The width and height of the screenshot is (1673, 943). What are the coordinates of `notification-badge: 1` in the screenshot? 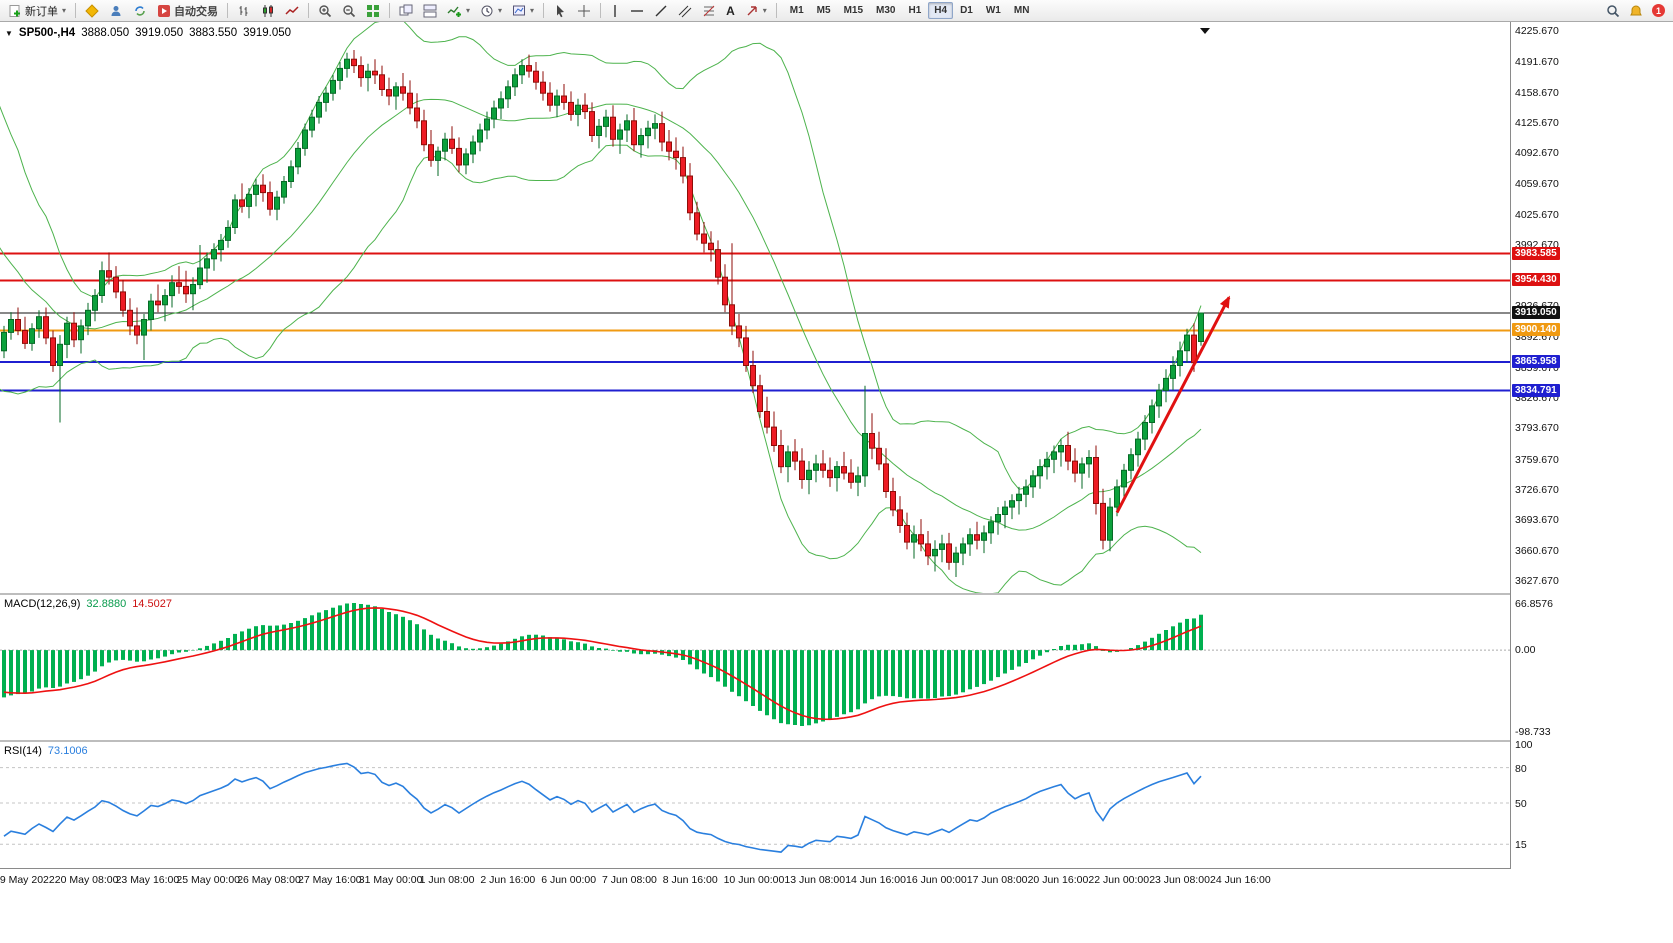 It's located at (1658, 10).